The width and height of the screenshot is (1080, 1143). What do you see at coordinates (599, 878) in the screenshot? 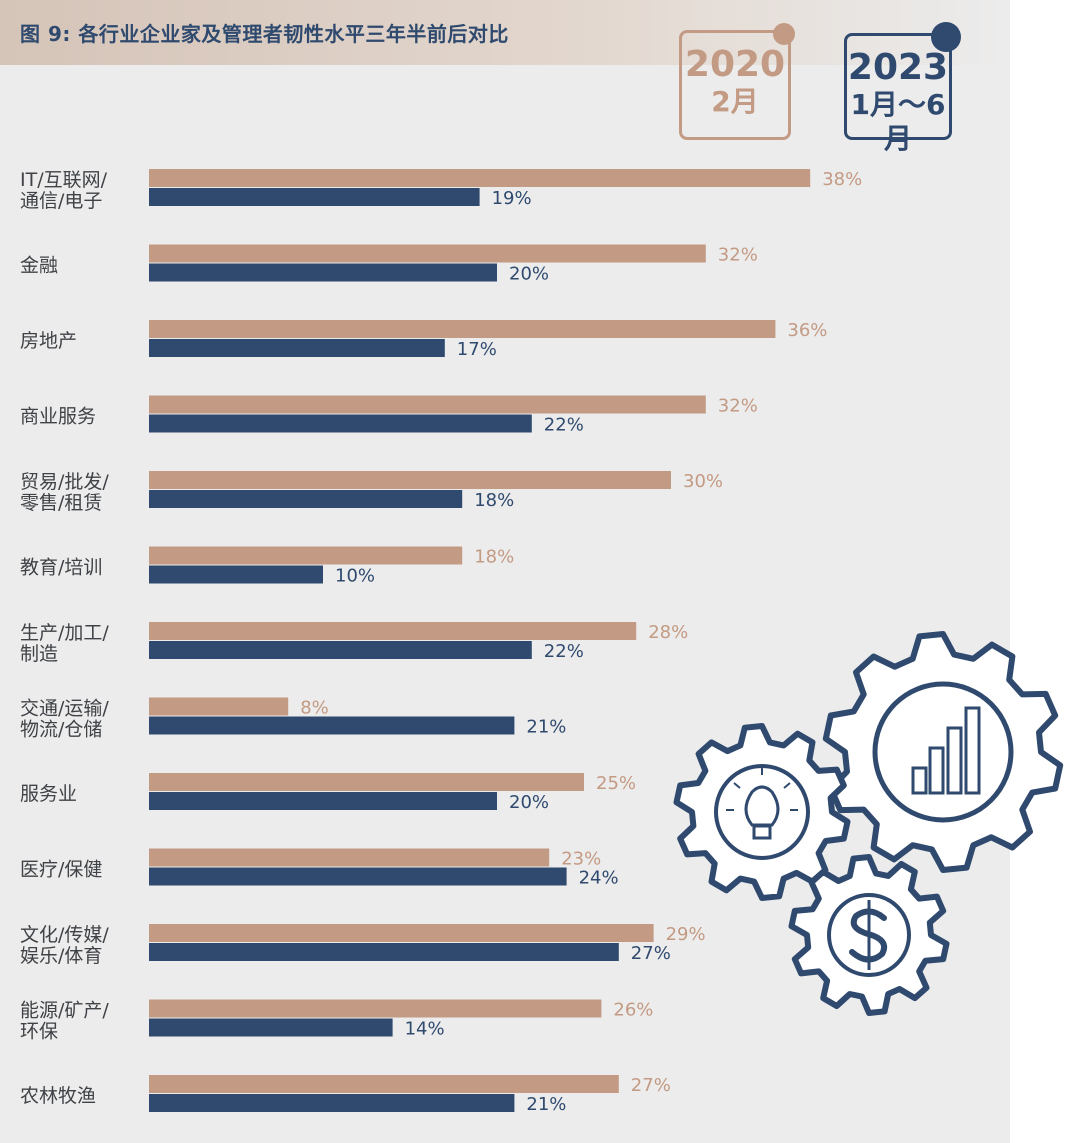
I see `data-label-2023: 24%` at bounding box center [599, 878].